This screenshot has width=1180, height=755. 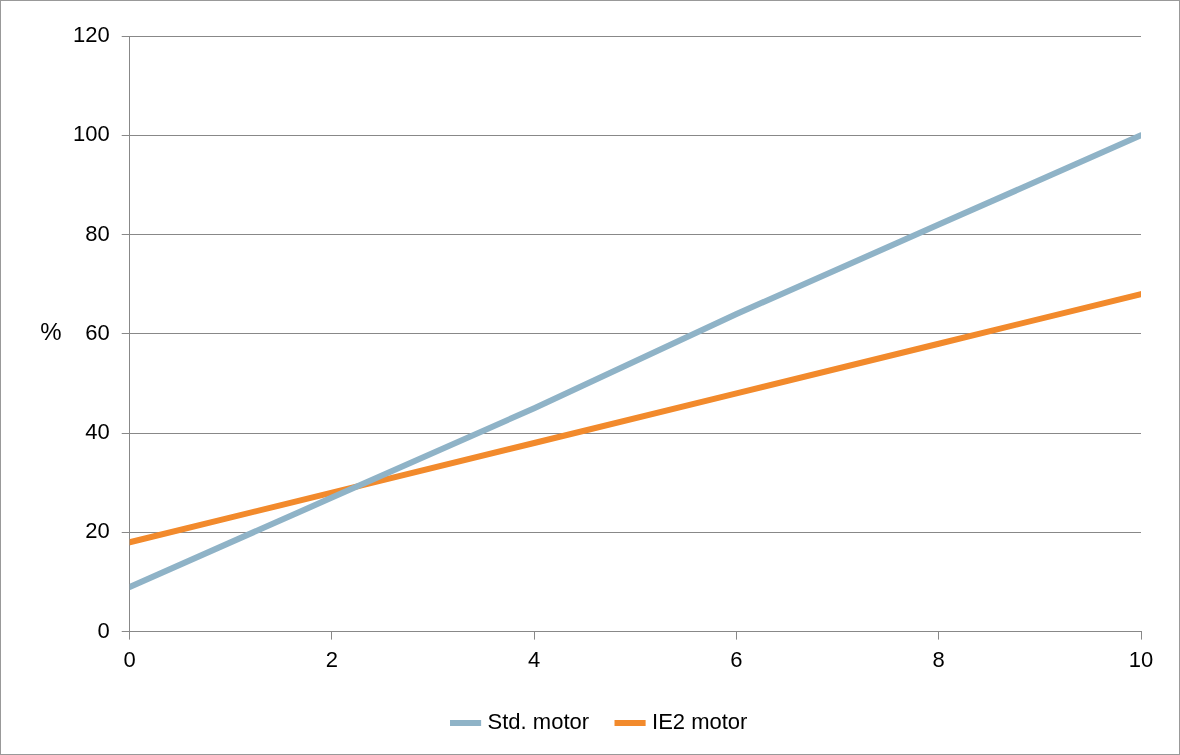 What do you see at coordinates (91, 35) in the screenshot?
I see `y-tick-label: 120` at bounding box center [91, 35].